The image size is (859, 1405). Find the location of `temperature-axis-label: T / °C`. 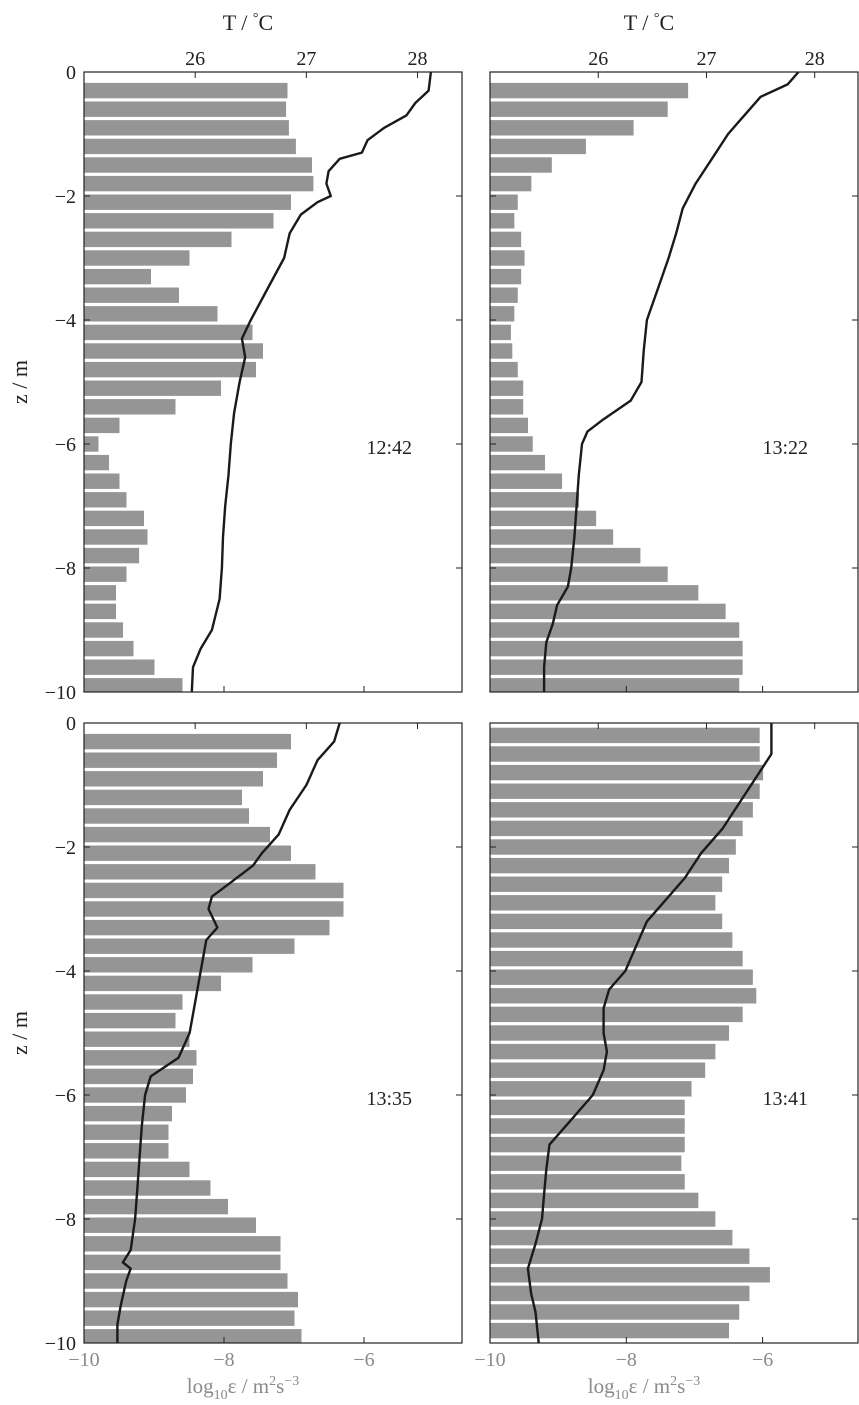

temperature-axis-label: T / °C is located at coordinates (649, 22).